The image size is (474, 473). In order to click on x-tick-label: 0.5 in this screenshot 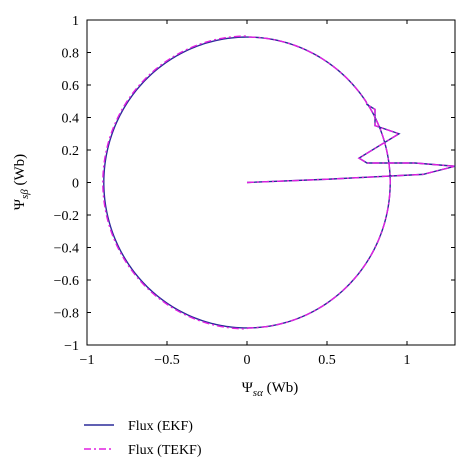, I will do `click(327, 360)`.